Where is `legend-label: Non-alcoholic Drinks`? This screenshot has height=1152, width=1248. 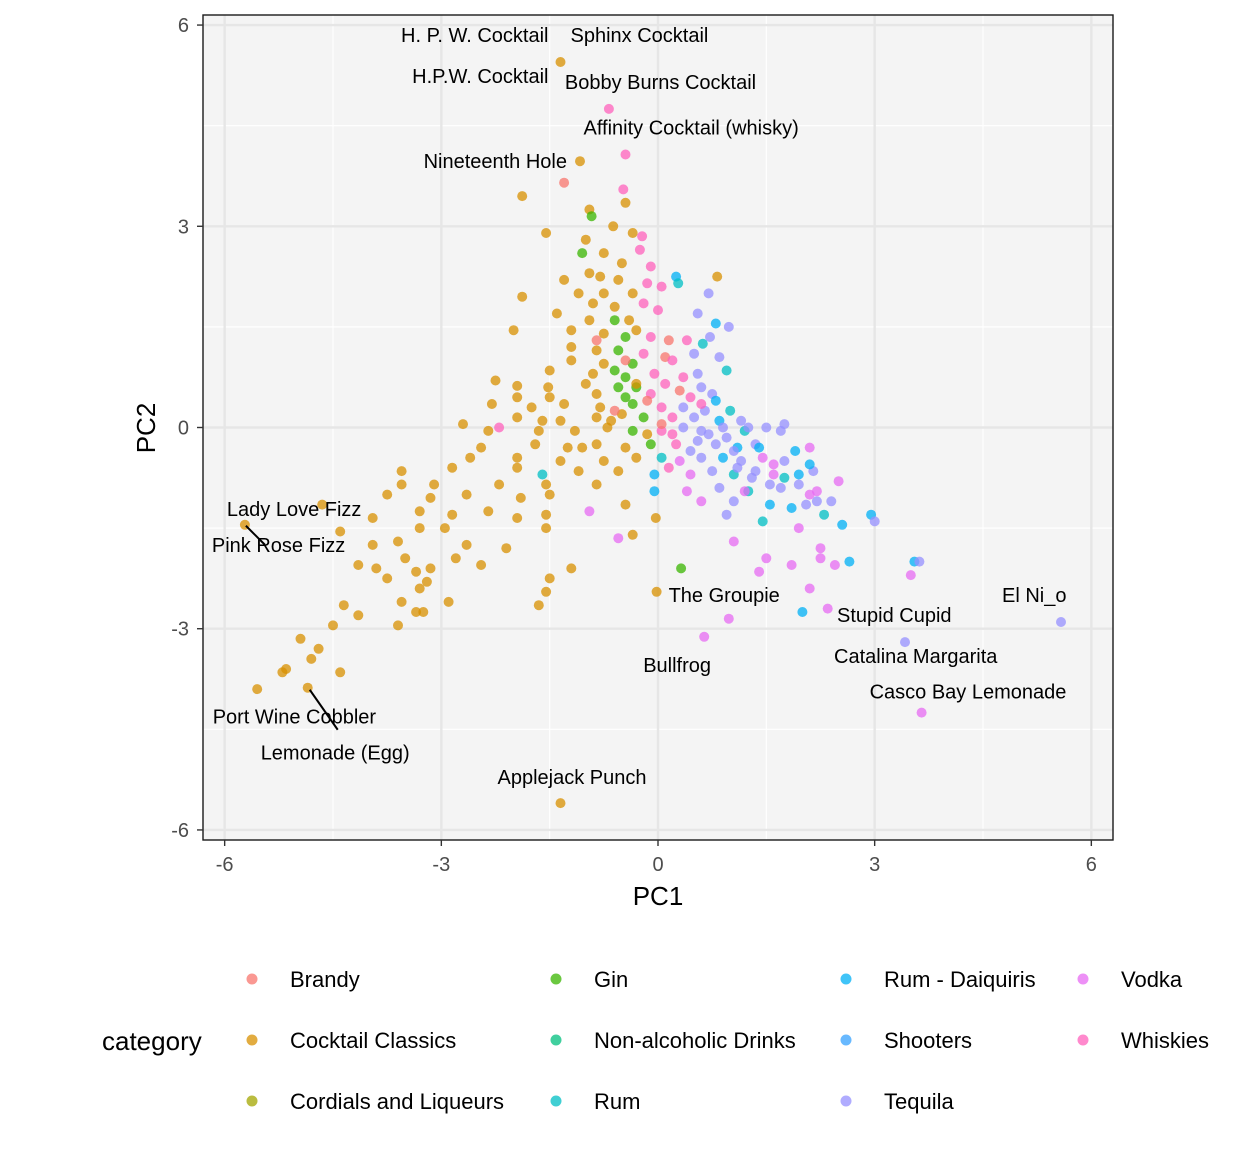
legend-label: Non-alcoholic Drinks is located at coordinates (695, 1040).